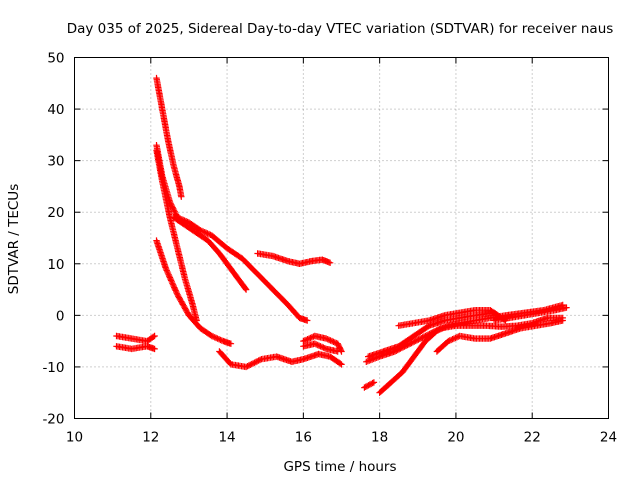 Image resolution: width=640 pixels, height=480 pixels. What do you see at coordinates (14, 239) in the screenshot?
I see `y-axis-label: SDTVAR / TECUs` at bounding box center [14, 239].